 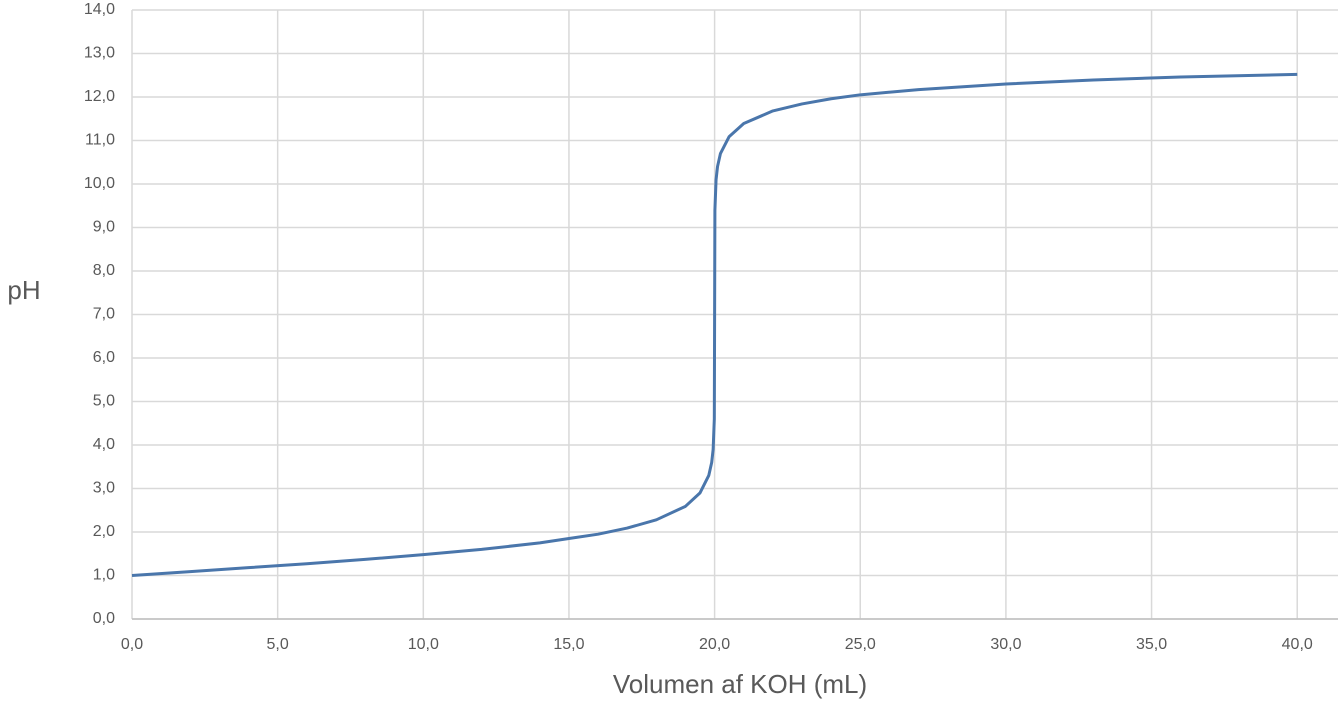 What do you see at coordinates (714, 644) in the screenshot?
I see `x-tick-label: 20,0` at bounding box center [714, 644].